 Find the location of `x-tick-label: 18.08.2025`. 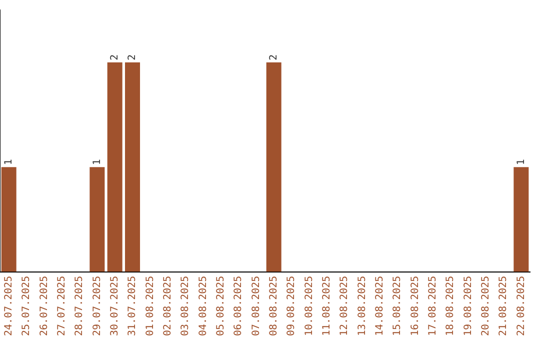

x-tick-label: 18.08.2025 is located at coordinates (450, 306).